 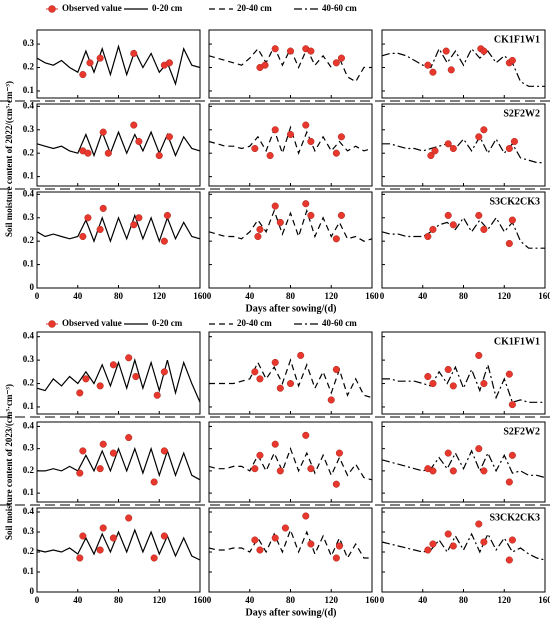 I want to click on y-tick-label: 0.1, so click(x=29, y=90).